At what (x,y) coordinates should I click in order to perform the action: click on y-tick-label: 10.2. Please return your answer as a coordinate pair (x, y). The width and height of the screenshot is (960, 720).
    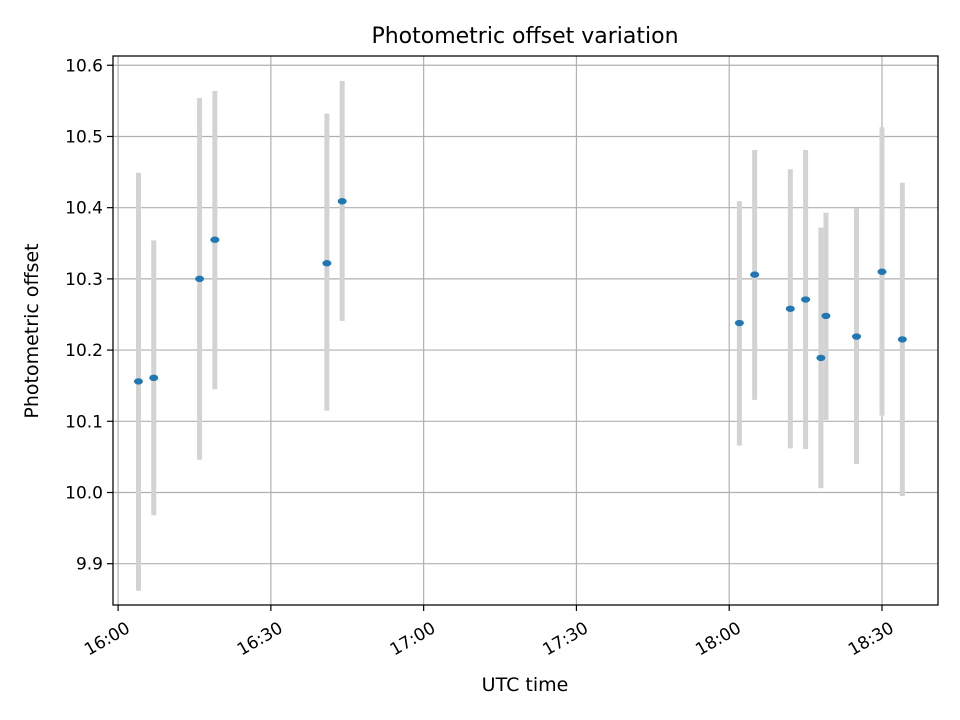
    Looking at the image, I should click on (84, 351).